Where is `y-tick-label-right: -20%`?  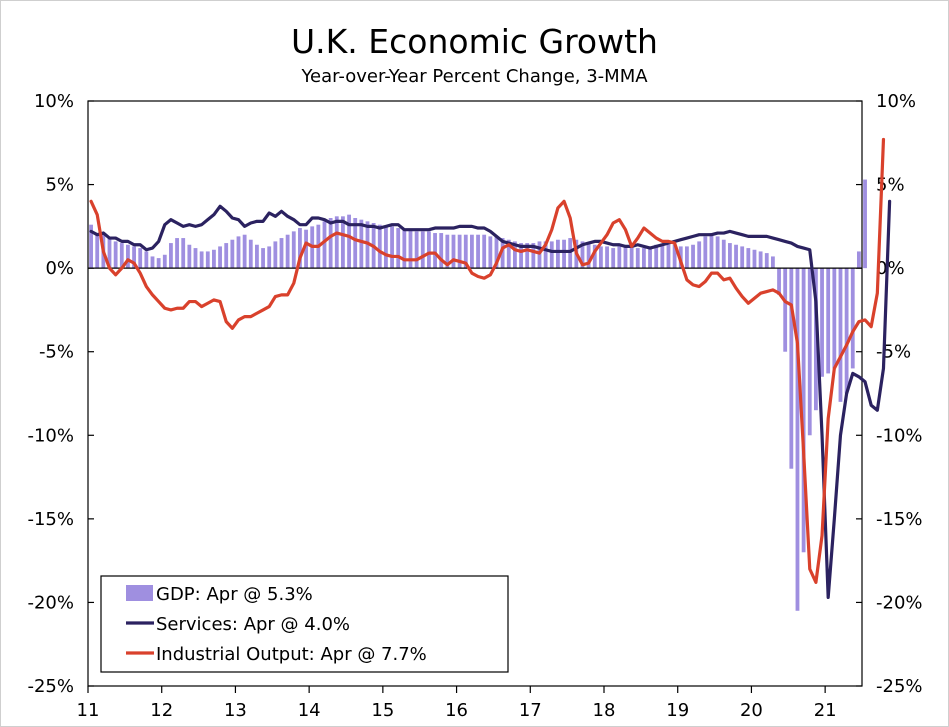
y-tick-label-right: -20% is located at coordinates (899, 602).